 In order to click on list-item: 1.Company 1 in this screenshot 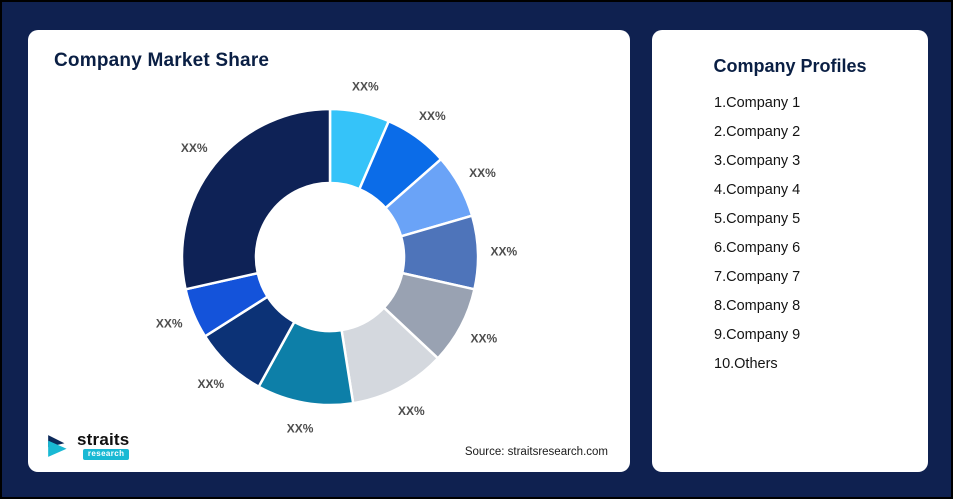, I will do `click(757, 103)`.